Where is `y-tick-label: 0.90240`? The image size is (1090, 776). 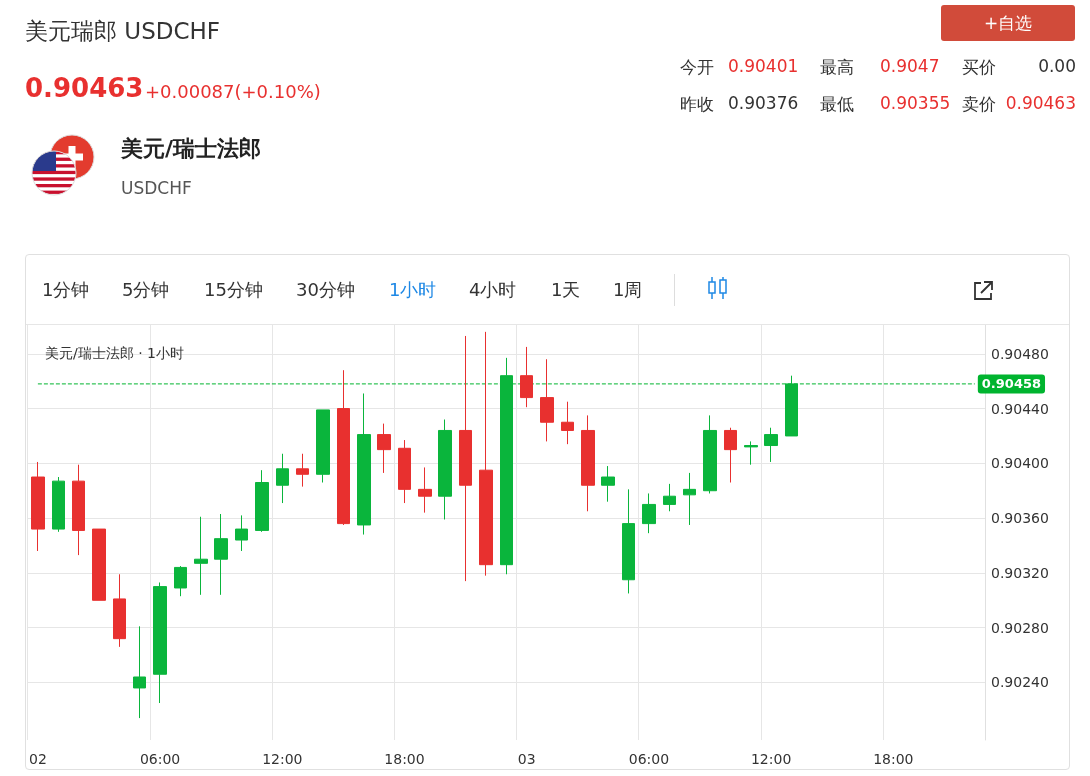
y-tick-label: 0.90240 is located at coordinates (1020, 682).